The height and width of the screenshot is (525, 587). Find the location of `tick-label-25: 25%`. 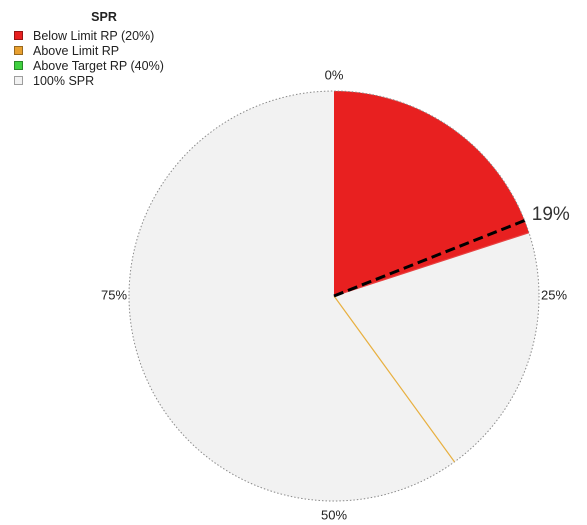

tick-label-25: 25% is located at coordinates (554, 294).